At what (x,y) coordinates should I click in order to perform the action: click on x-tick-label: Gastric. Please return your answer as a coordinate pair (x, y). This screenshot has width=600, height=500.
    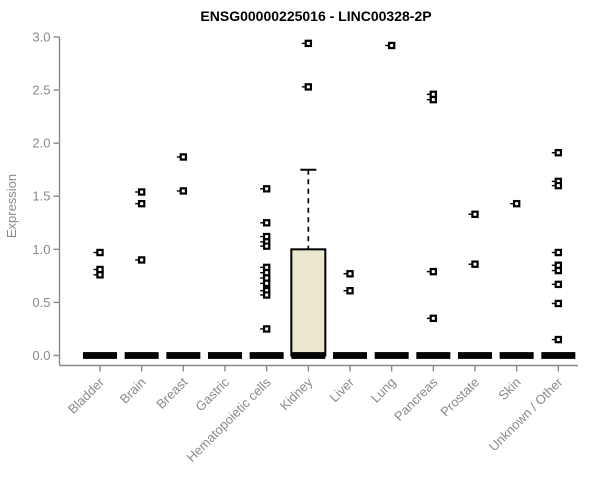
    Looking at the image, I should click on (212, 394).